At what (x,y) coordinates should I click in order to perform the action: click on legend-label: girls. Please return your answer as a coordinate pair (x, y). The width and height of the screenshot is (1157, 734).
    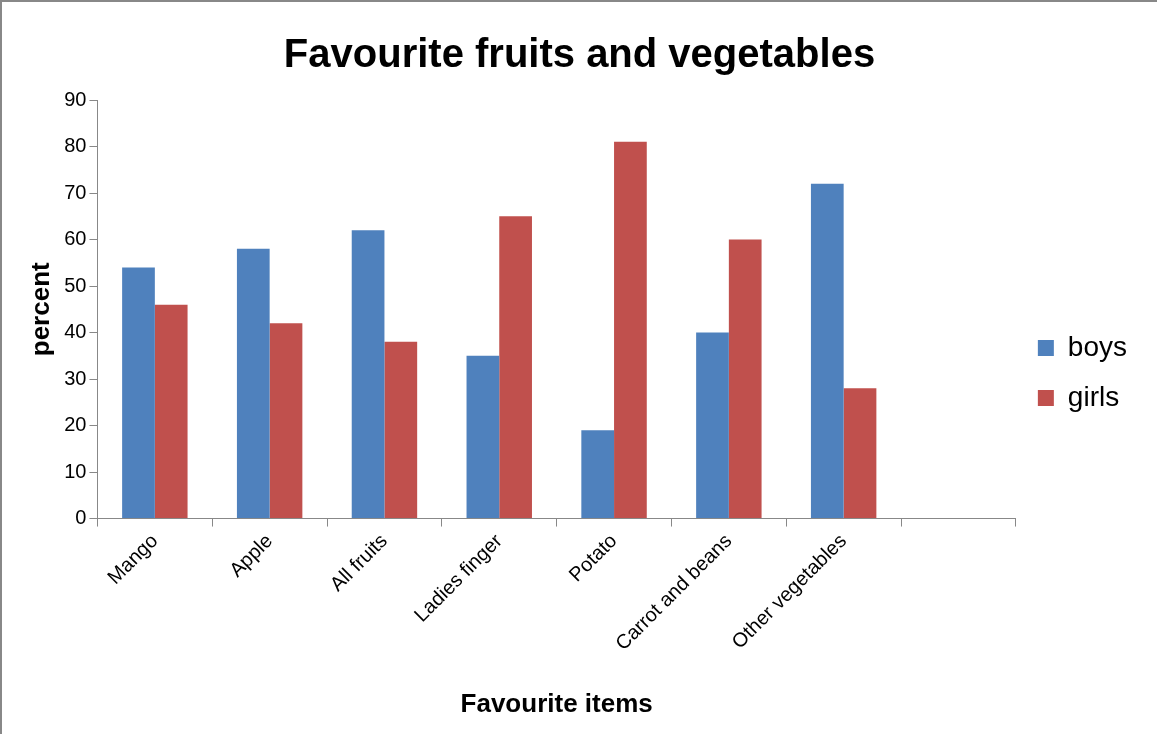
    Looking at the image, I should click on (1093, 396).